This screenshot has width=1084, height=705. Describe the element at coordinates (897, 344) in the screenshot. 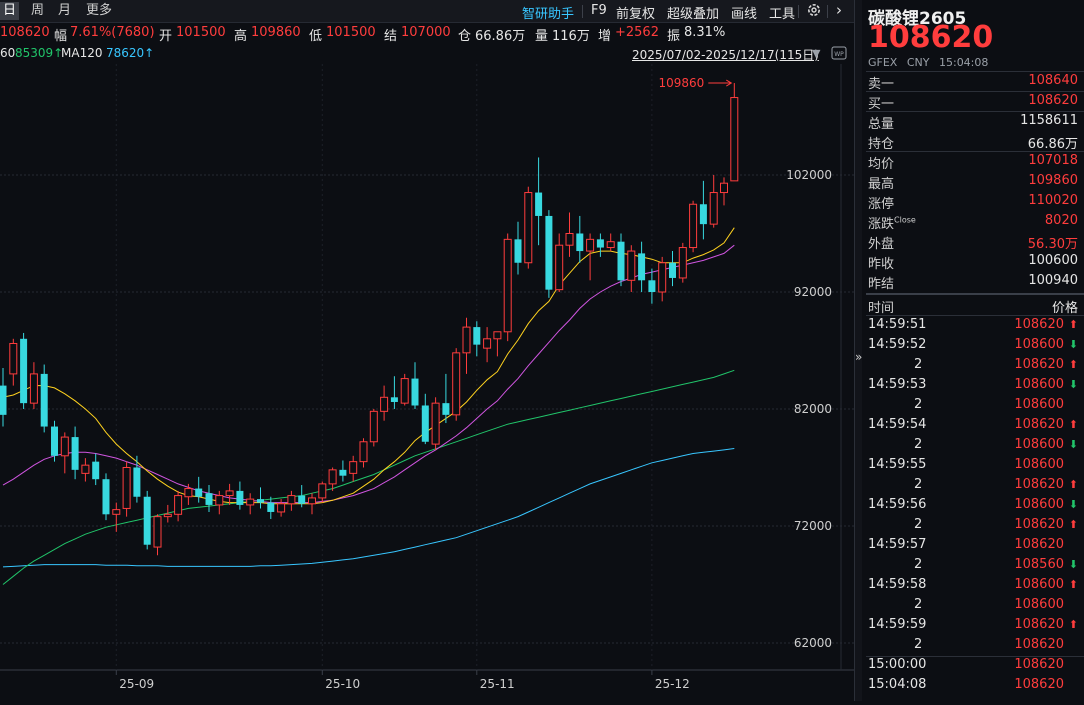

I see `tick-time: 14:59:52` at that location.